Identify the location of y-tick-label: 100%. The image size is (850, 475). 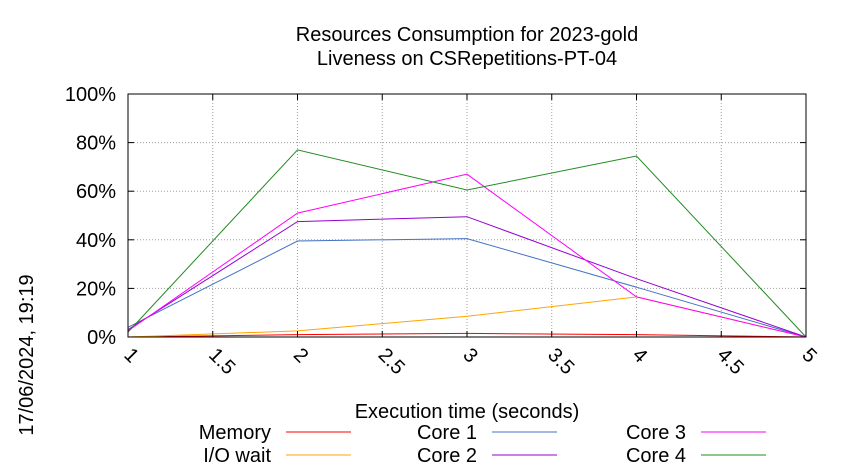
(90, 95).